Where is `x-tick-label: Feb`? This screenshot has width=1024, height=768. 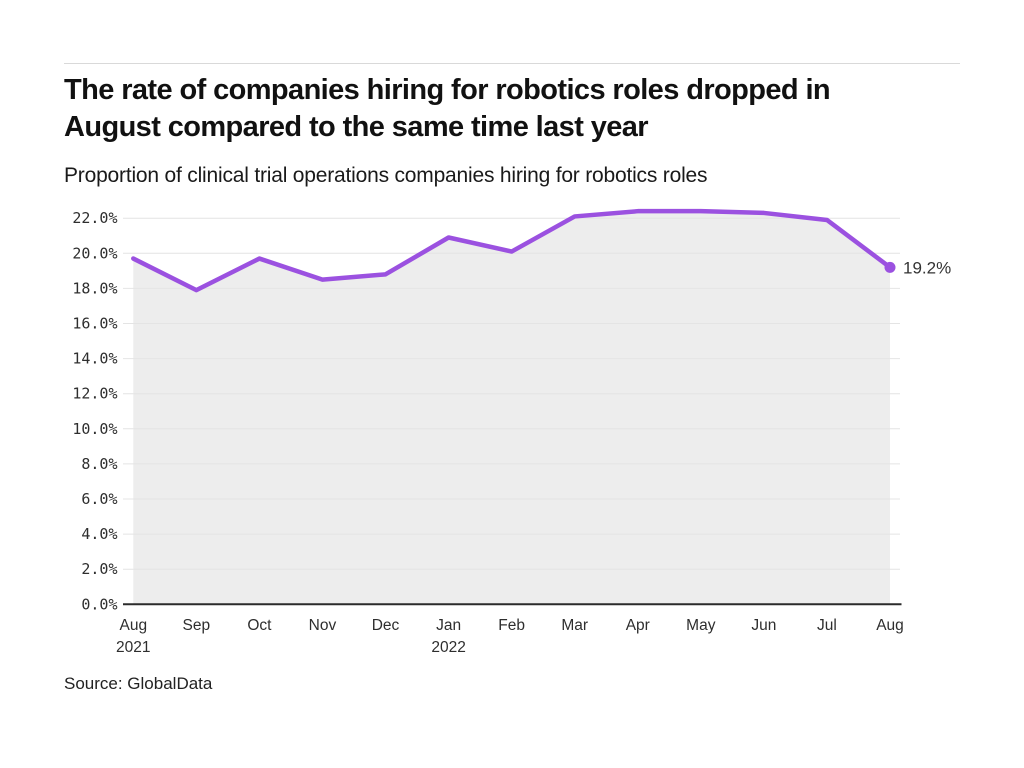 x-tick-label: Feb is located at coordinates (511, 625).